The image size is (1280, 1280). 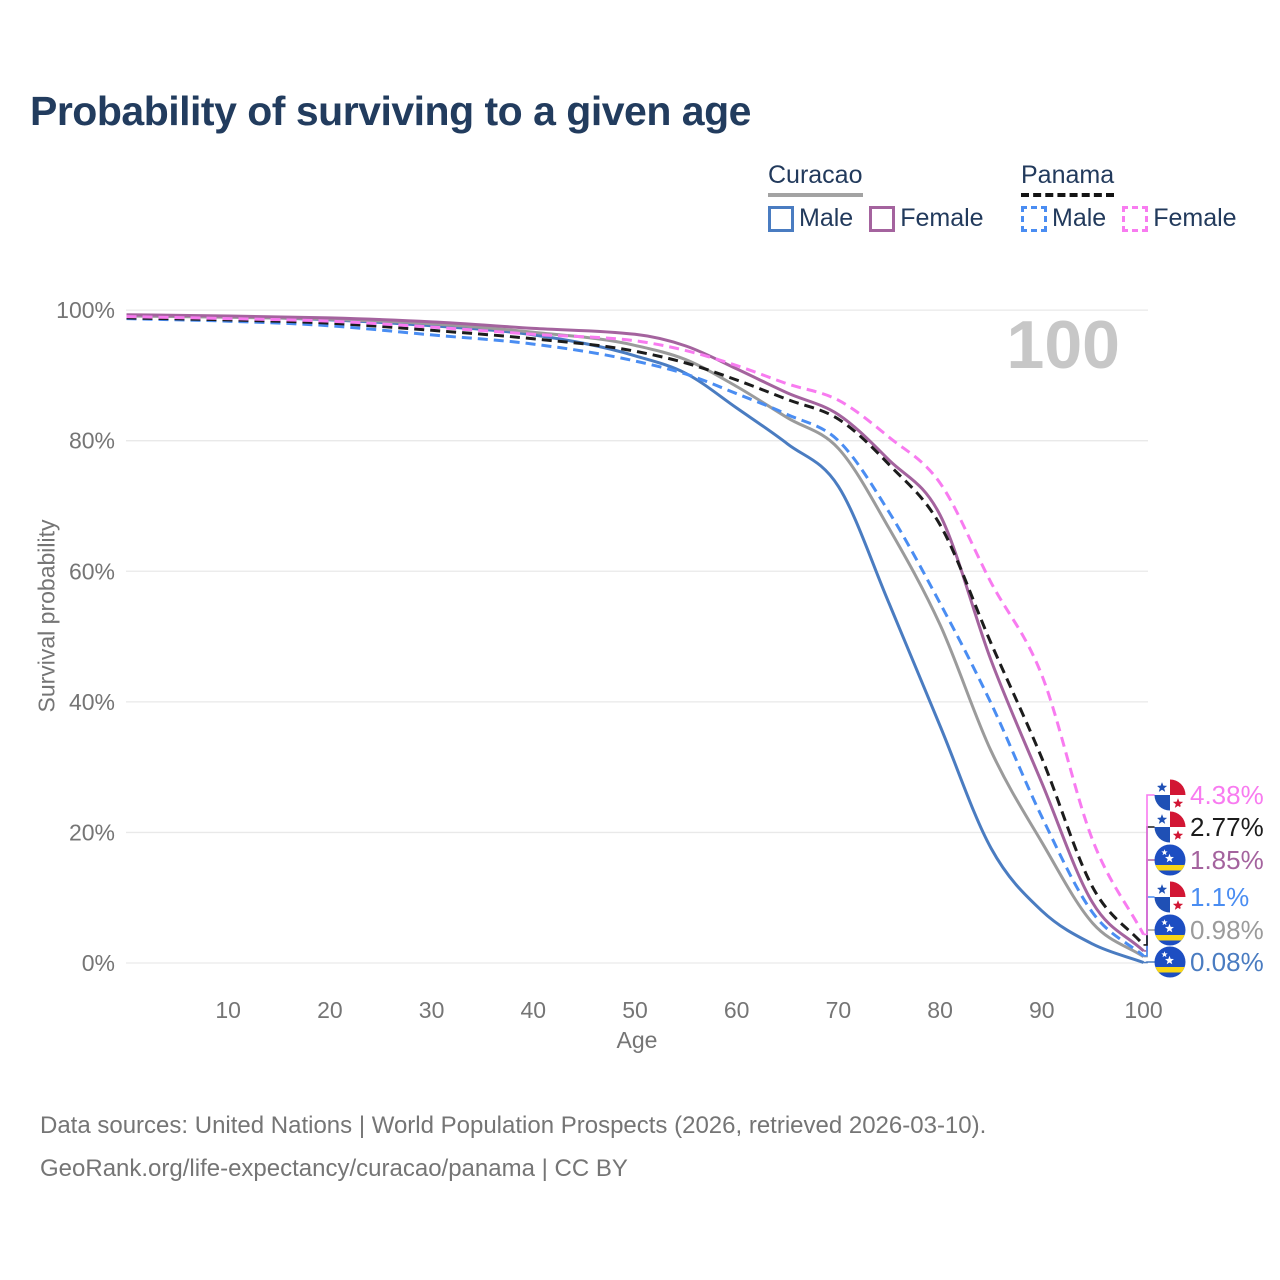 I want to click on y-tick-label: 80%, so click(x=92, y=441).